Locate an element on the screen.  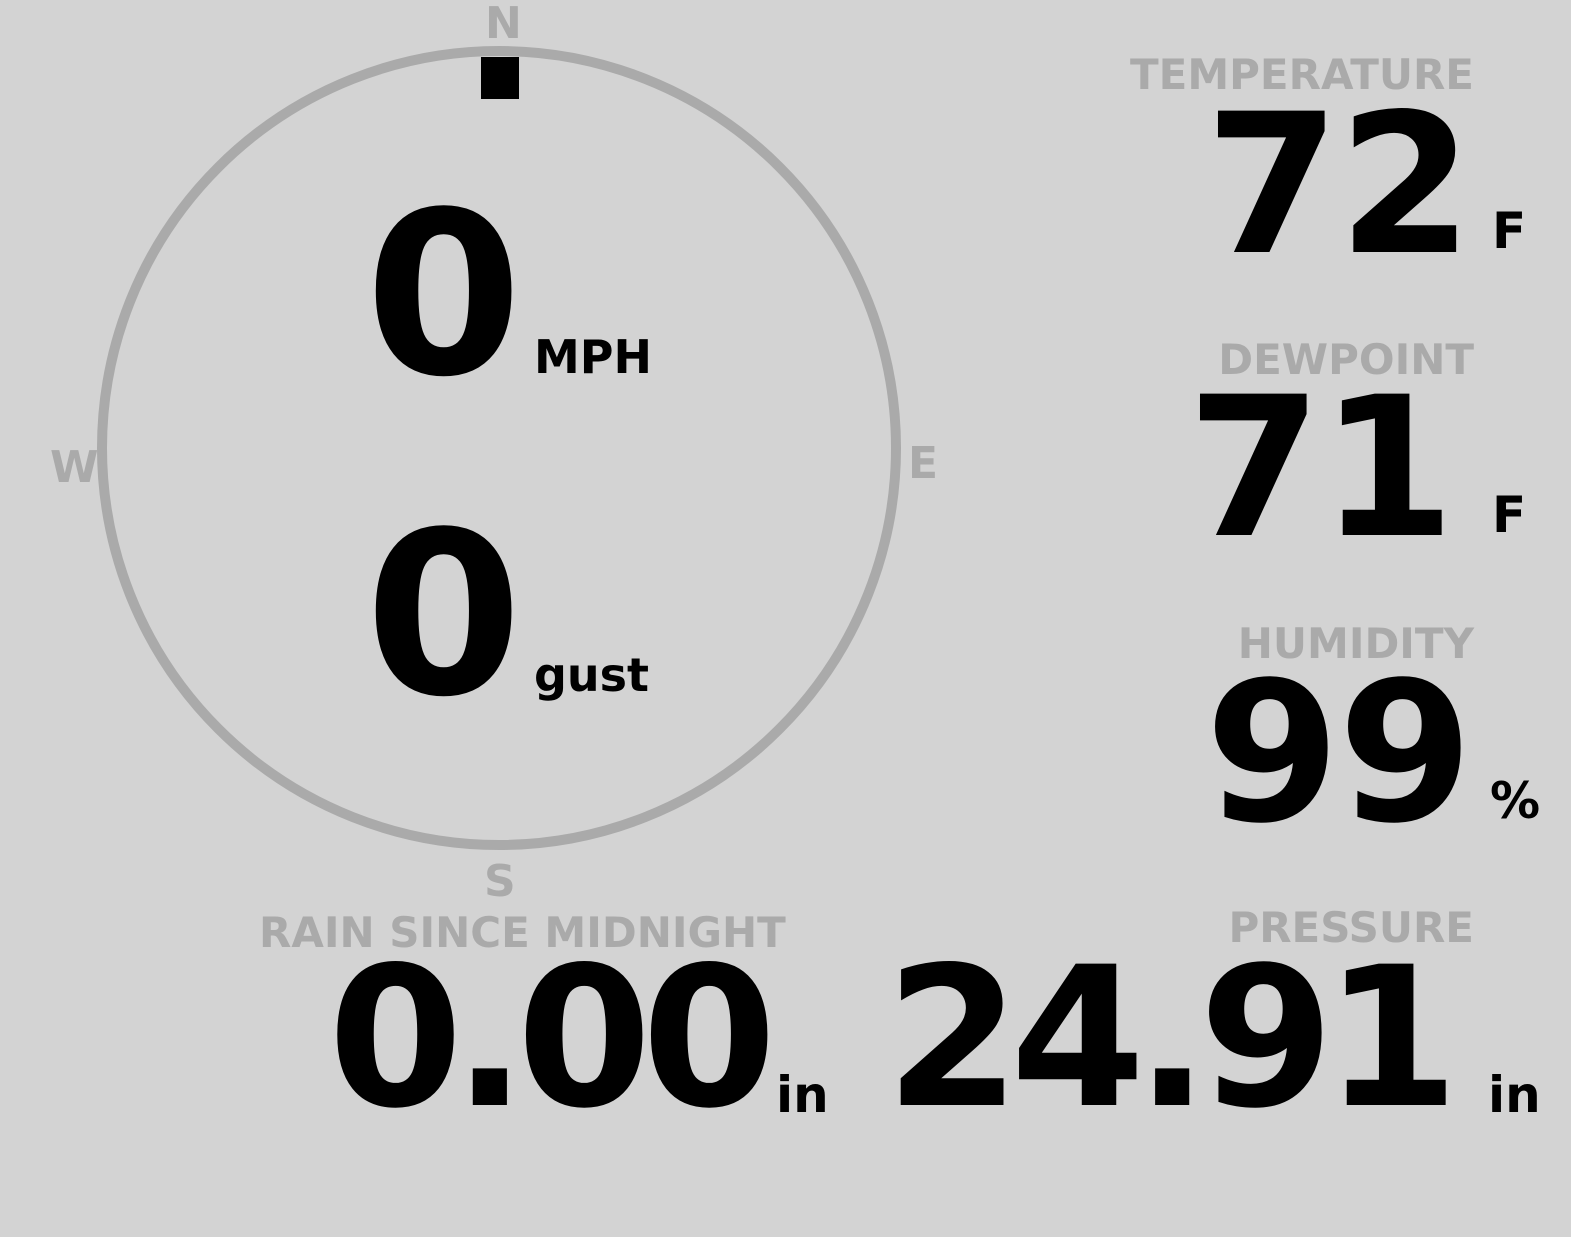
wind-speed-unit: MPH is located at coordinates (593, 357).